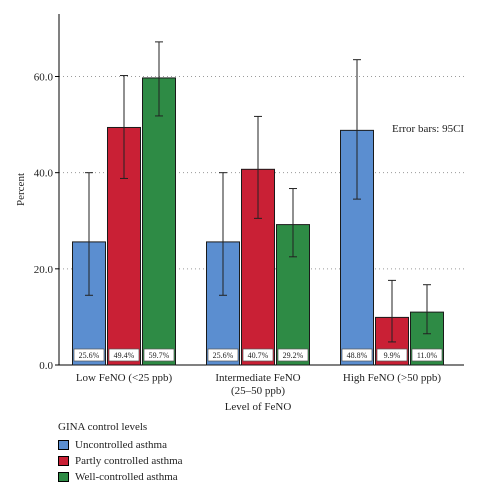 Image resolution: width=491 pixels, height=500 pixels. I want to click on data-label-2-2: 11.0%, so click(427, 355).